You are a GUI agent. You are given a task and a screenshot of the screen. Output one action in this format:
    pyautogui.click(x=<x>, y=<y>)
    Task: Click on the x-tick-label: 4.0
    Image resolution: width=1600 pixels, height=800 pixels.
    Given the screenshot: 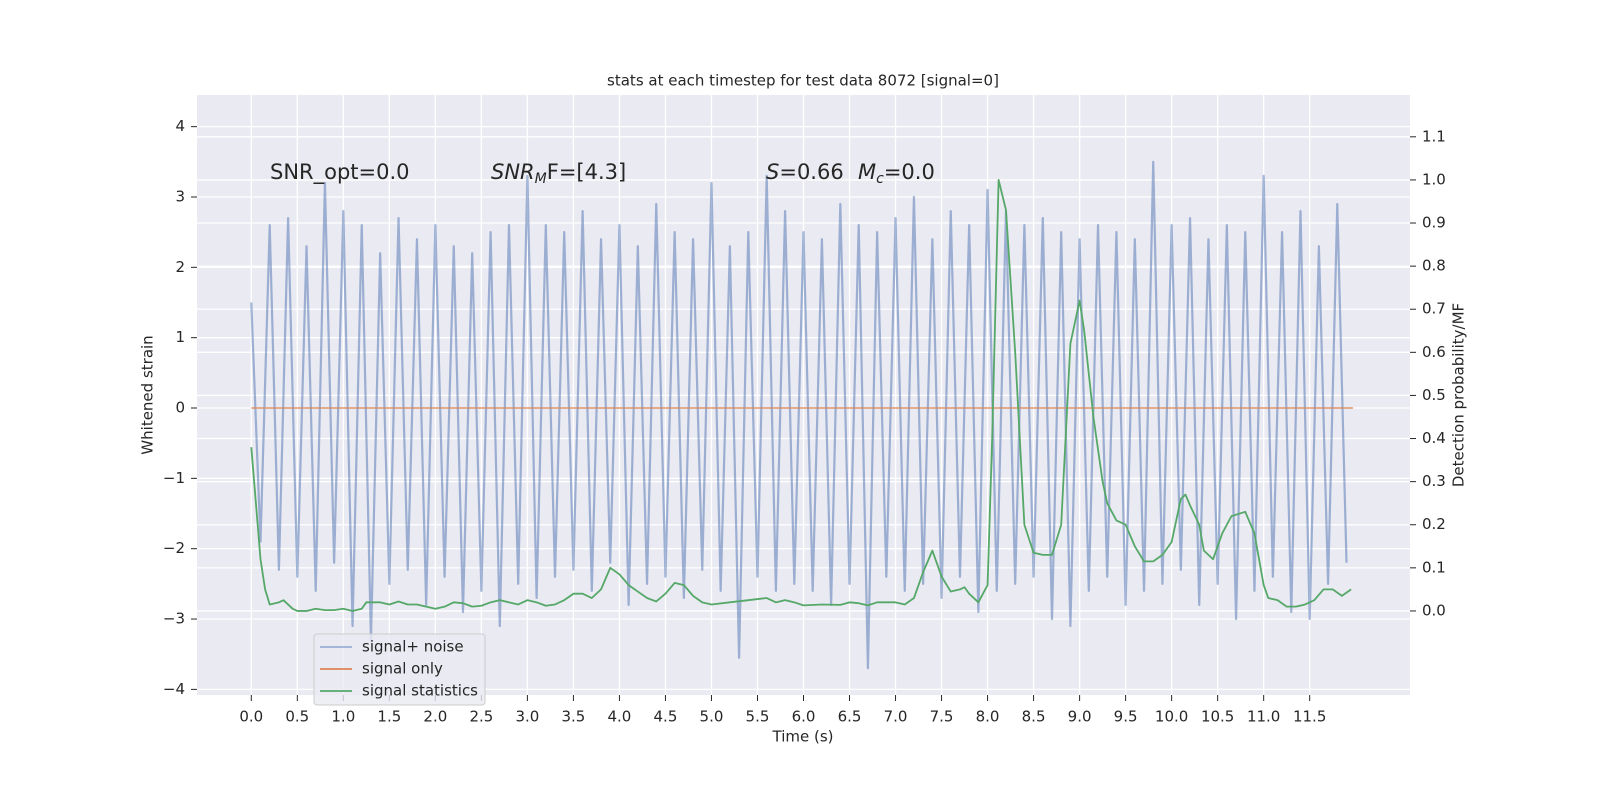 What is the action you would take?
    pyautogui.click(x=620, y=717)
    